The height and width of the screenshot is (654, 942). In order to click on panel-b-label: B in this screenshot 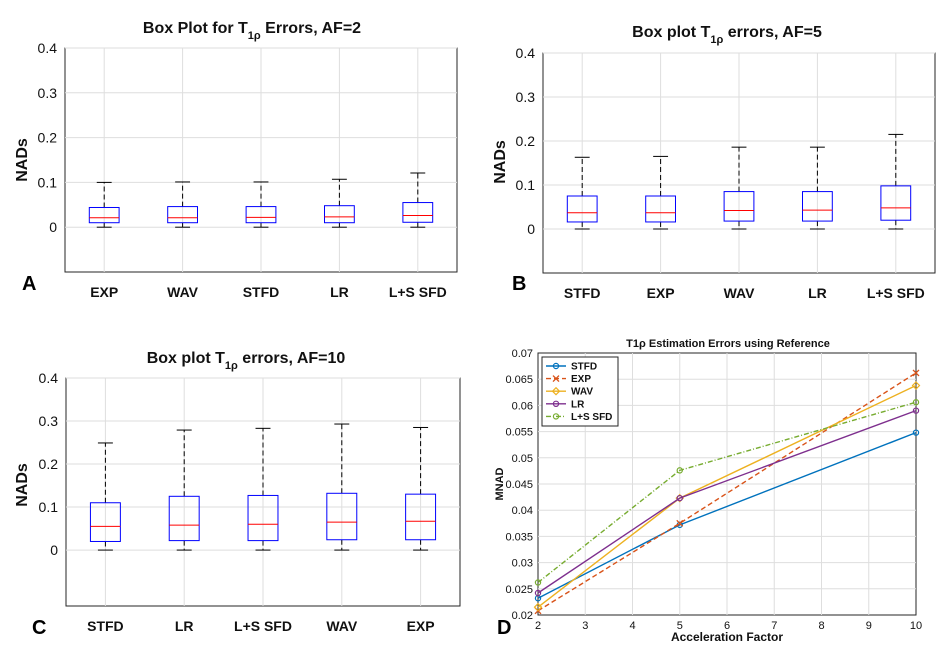, I will do `click(519, 284)`.